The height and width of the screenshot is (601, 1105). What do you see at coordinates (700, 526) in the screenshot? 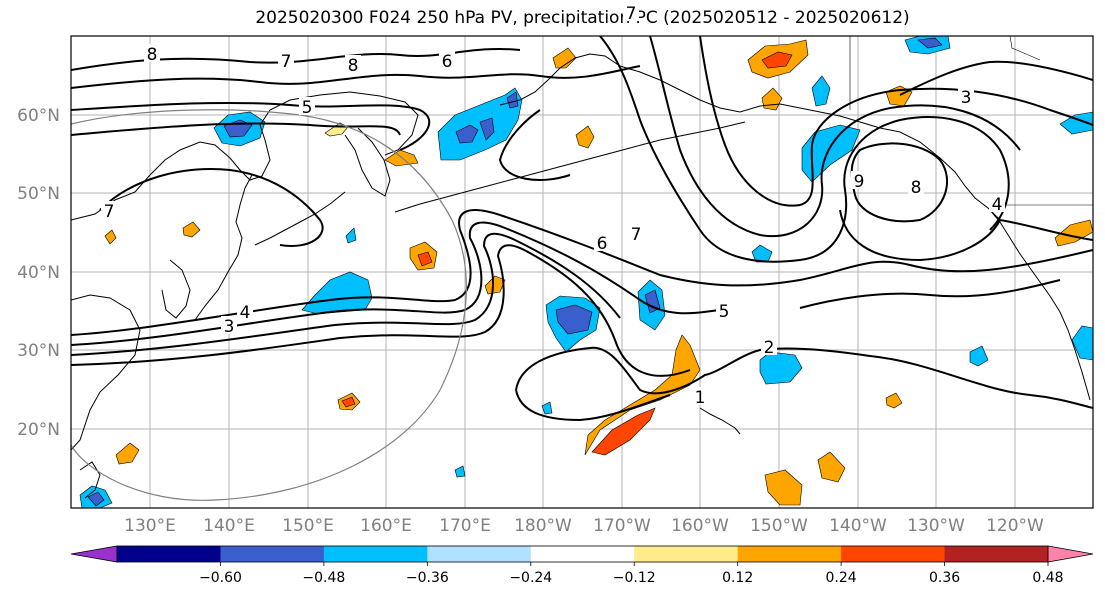
I see `longitude-label: 160°W` at bounding box center [700, 526].